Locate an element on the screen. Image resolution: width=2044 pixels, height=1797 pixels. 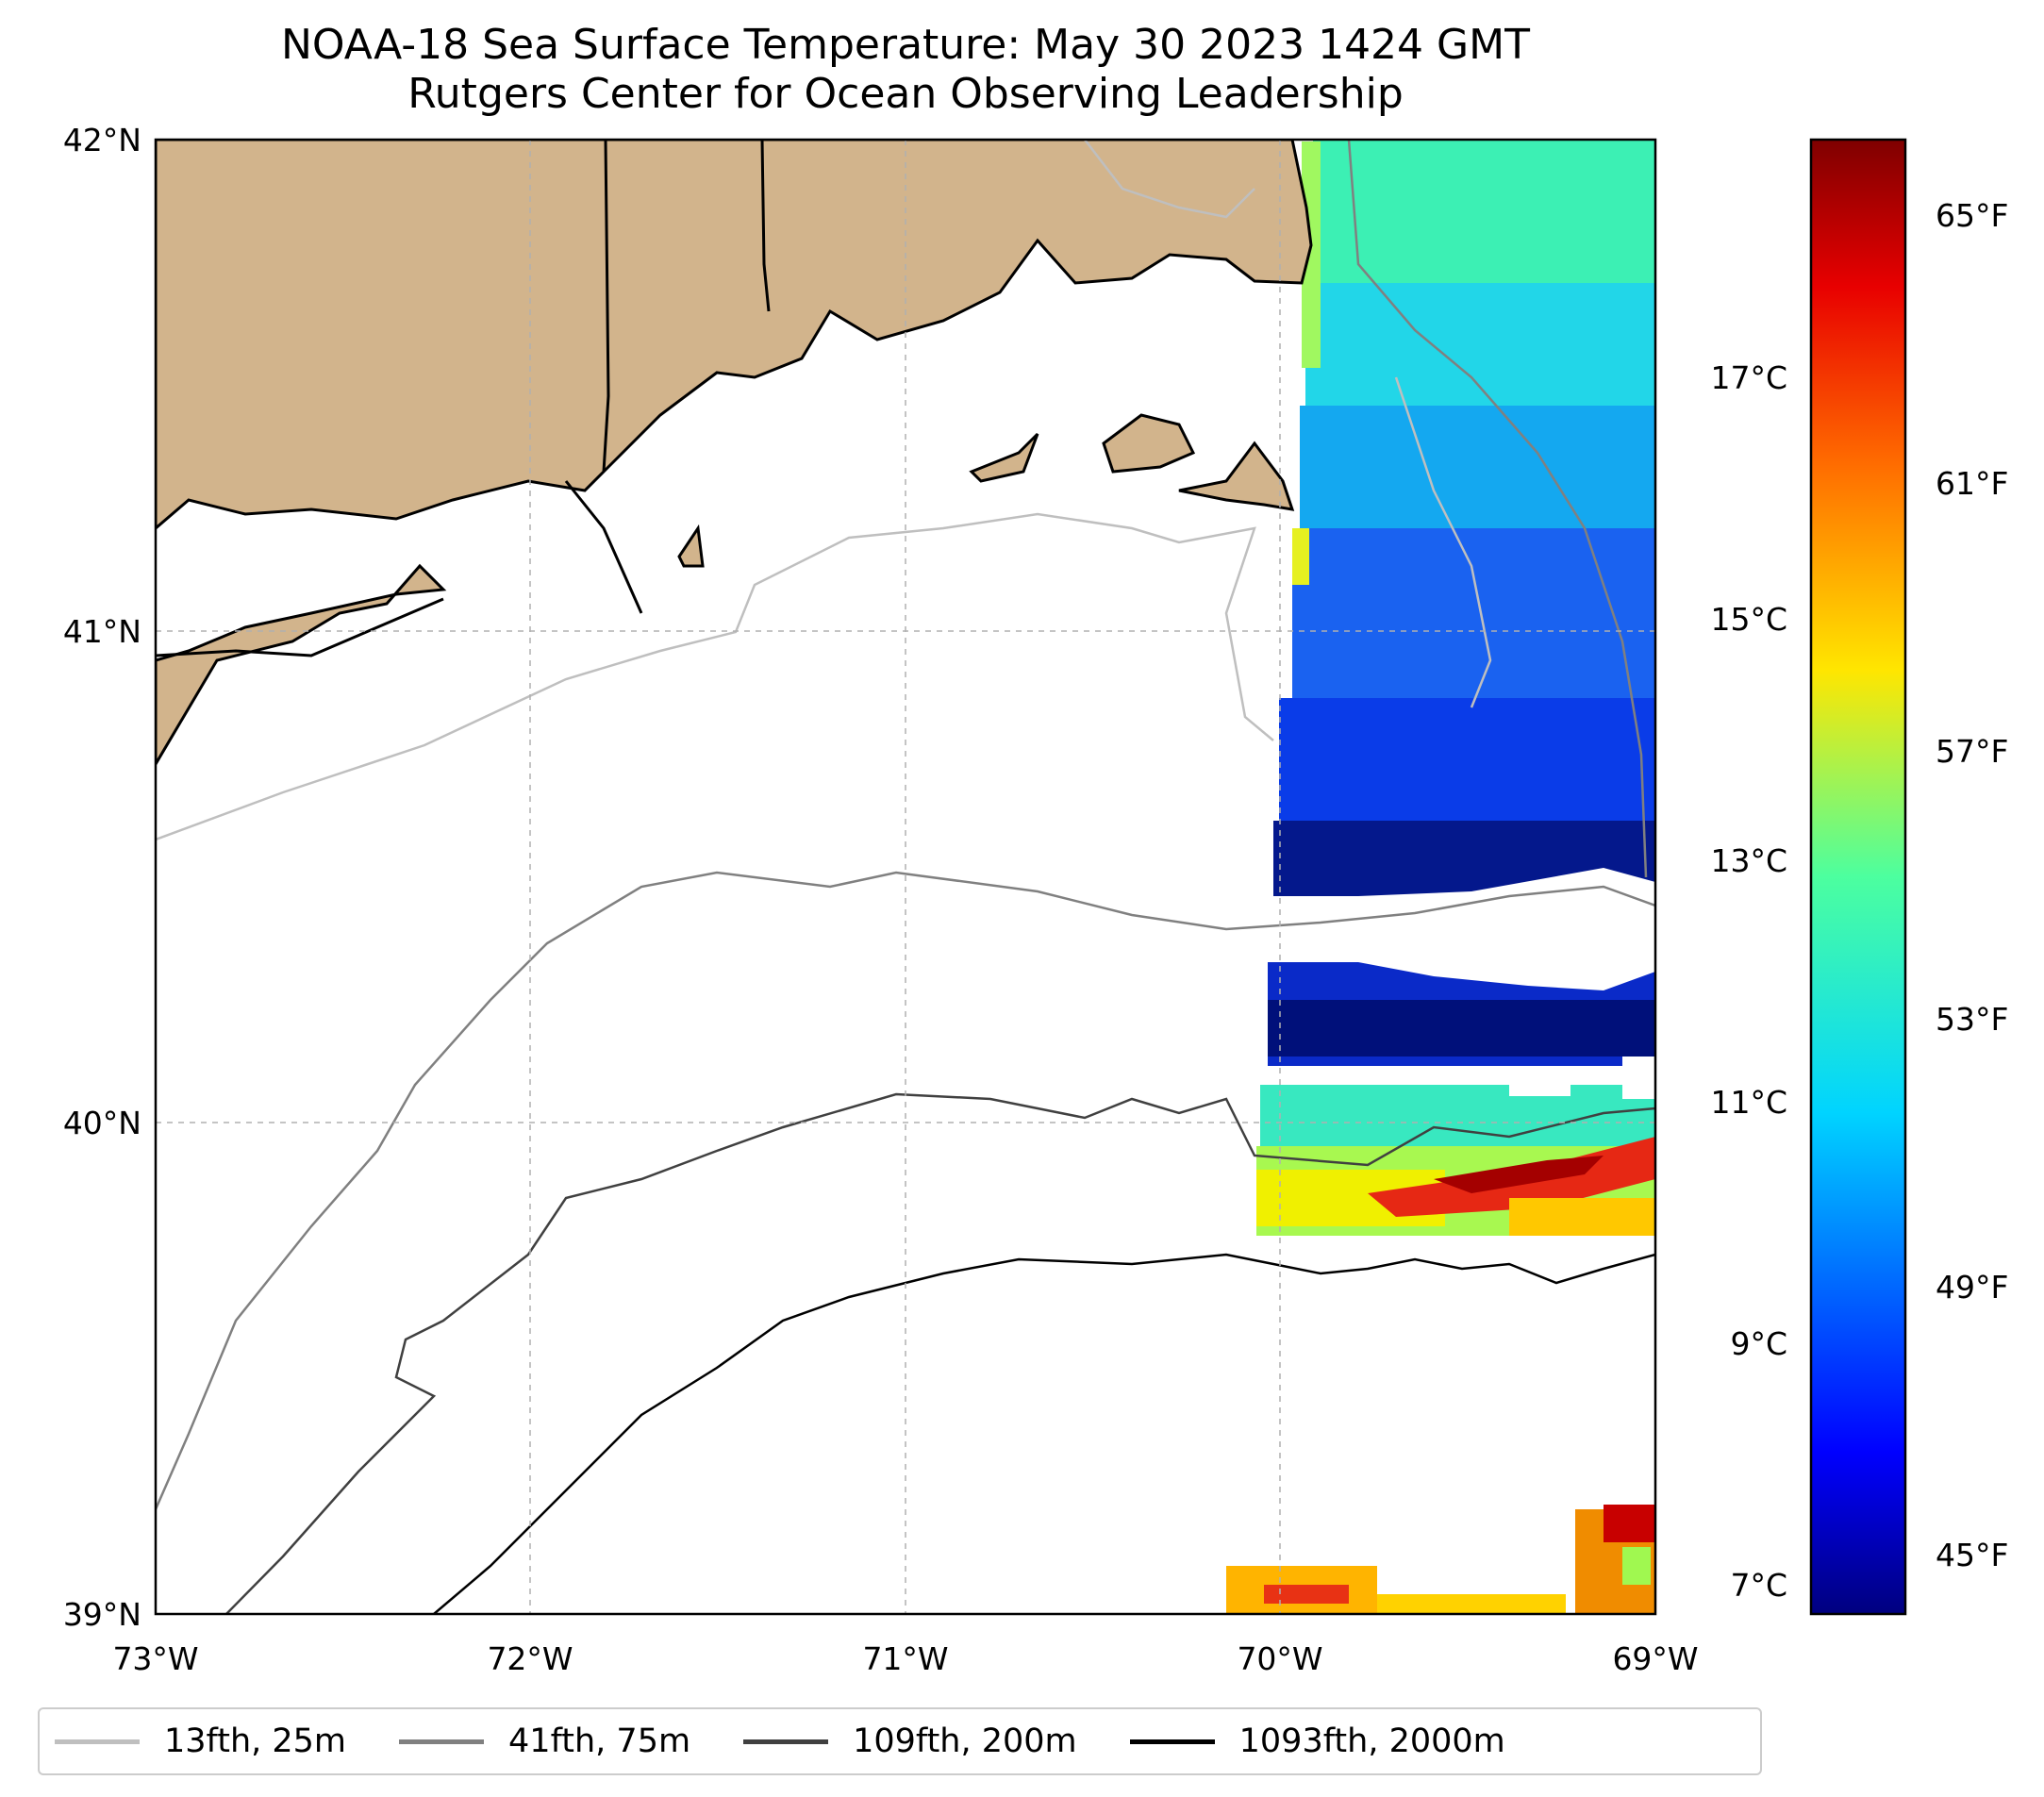
celsius-tick-label: 17°C is located at coordinates (1748, 377).